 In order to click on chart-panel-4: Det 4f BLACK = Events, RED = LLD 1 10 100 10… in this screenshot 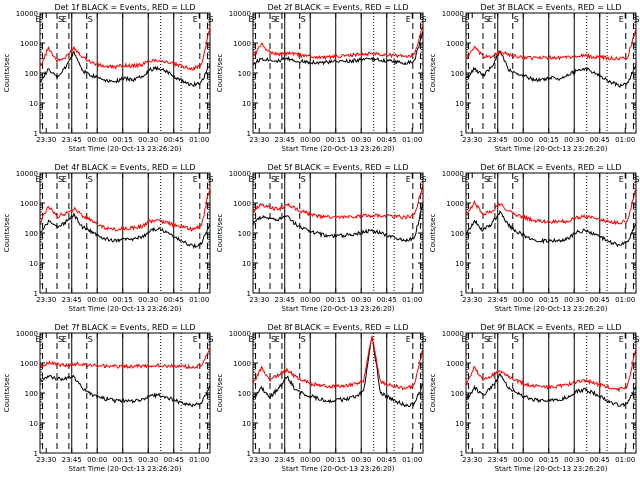, I will do `click(108, 238)`.